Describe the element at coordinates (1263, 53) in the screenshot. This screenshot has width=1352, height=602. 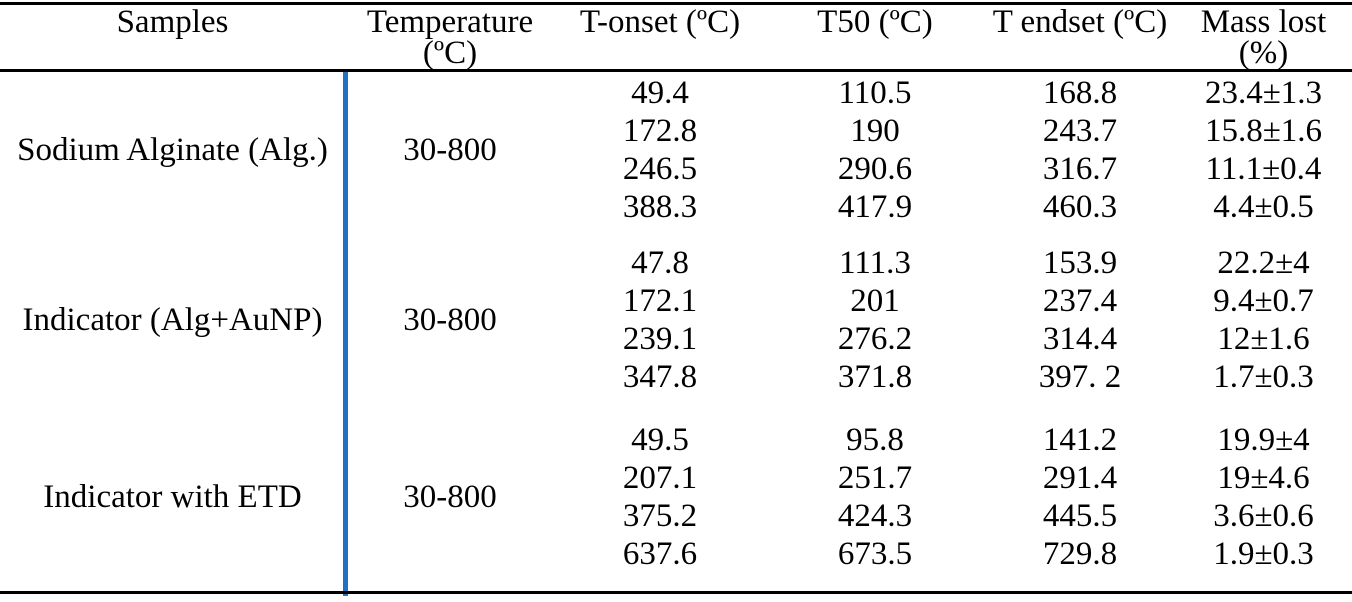
I see `column-header-sublabel: (%)` at that location.